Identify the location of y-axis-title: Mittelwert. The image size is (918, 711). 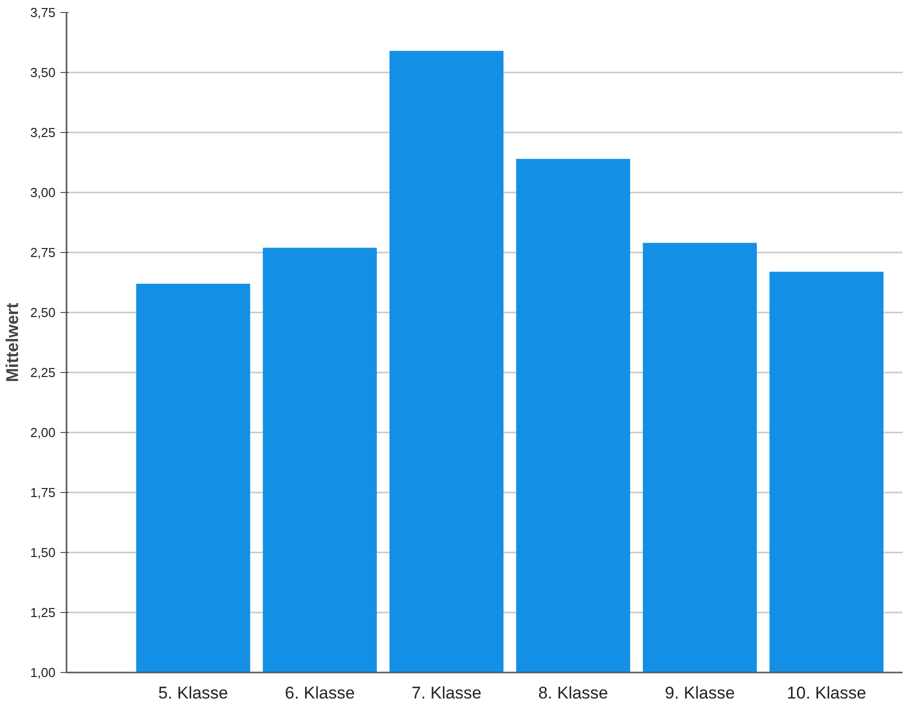
(12, 342).